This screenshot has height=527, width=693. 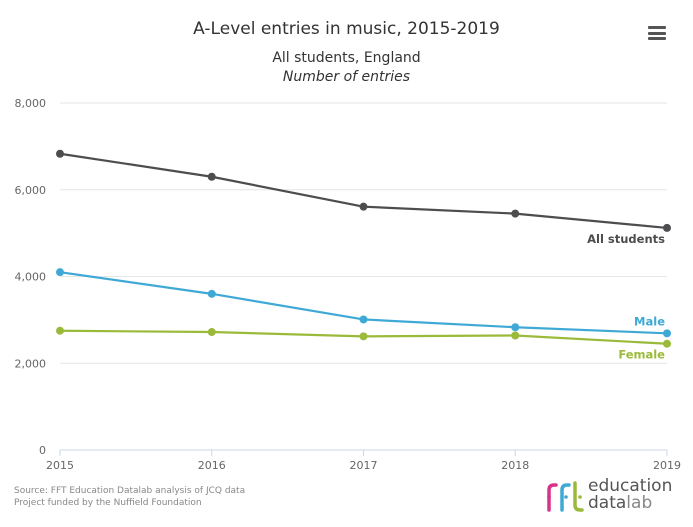 I want to click on chart-subtitle: All students, England, so click(x=346, y=58).